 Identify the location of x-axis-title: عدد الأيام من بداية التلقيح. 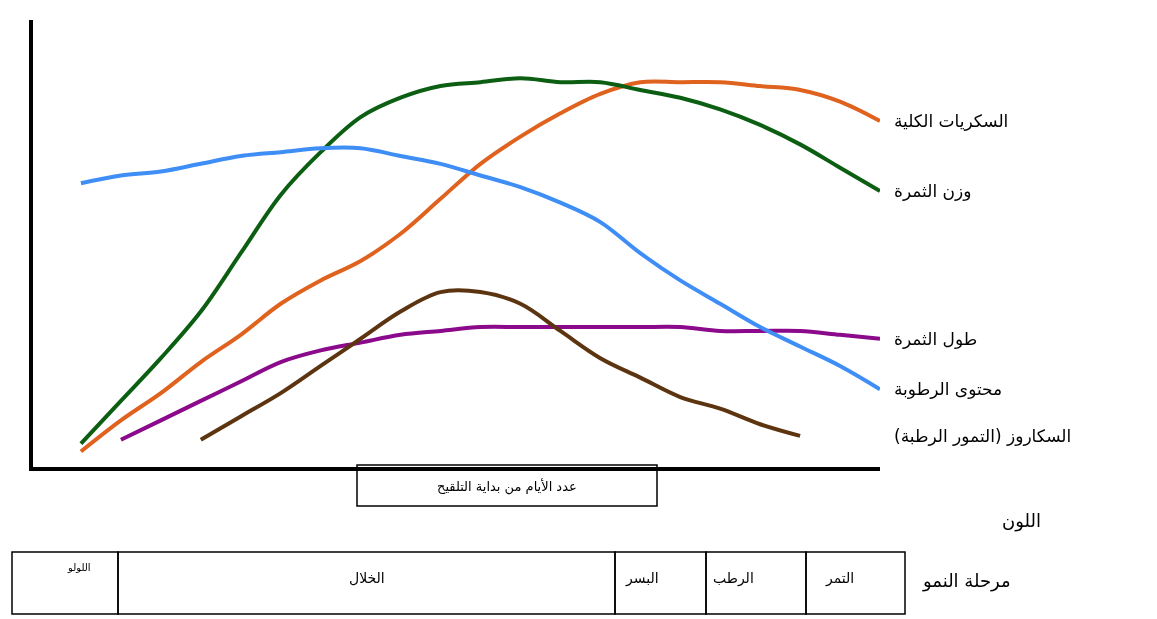
(507, 486).